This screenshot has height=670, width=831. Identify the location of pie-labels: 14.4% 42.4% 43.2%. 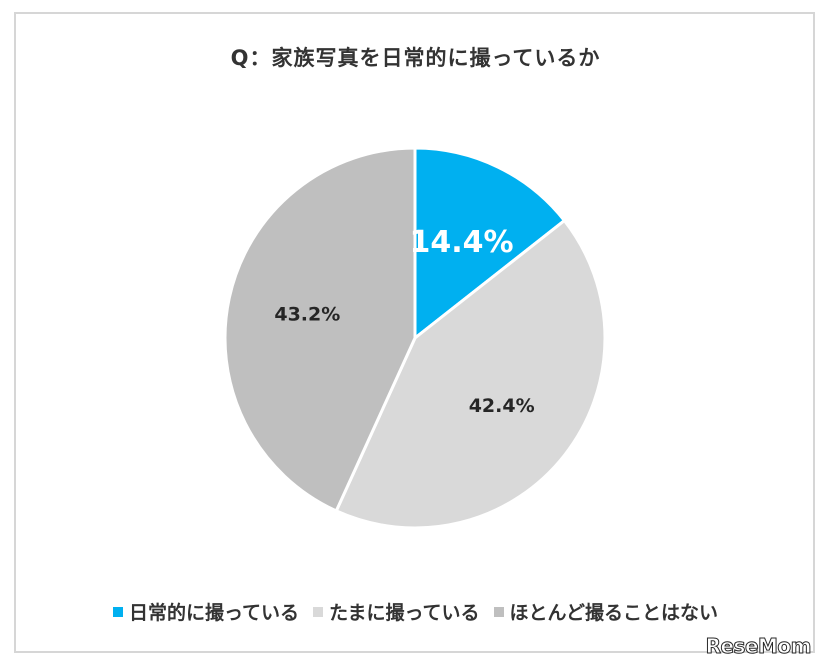
(404, 321).